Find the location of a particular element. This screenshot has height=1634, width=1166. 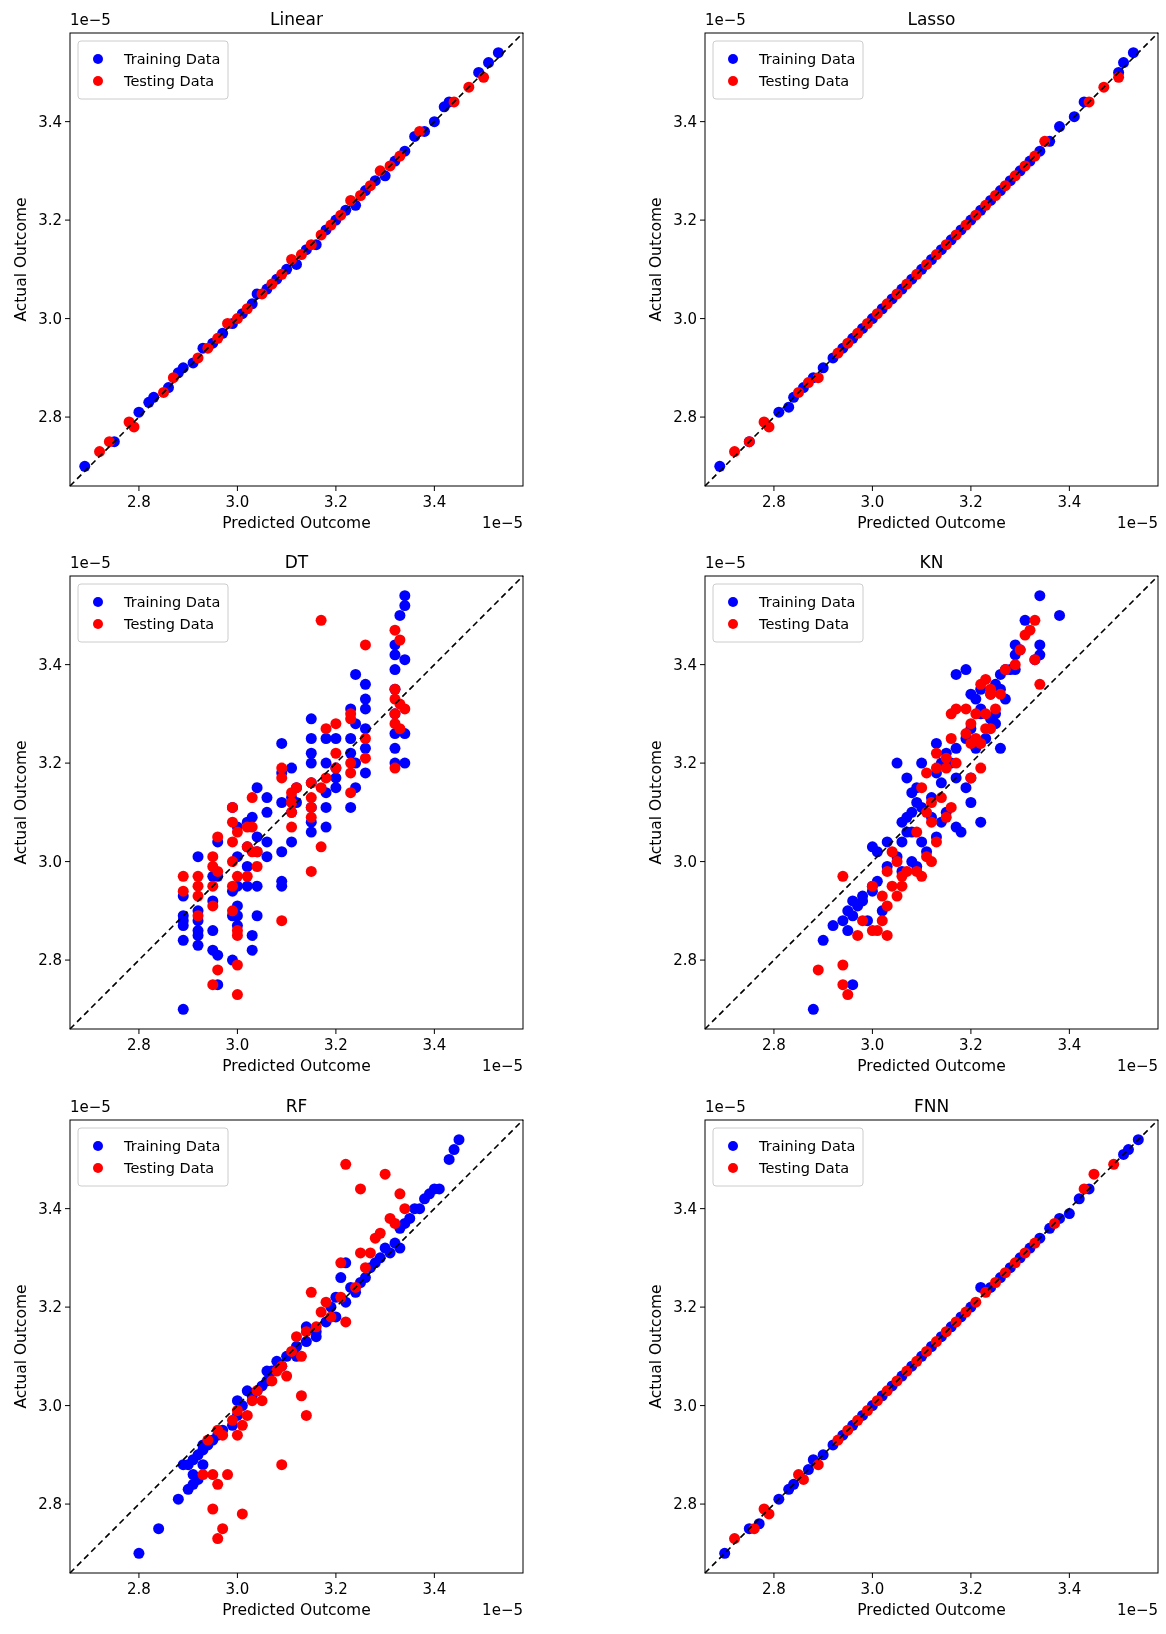

chart-title: DT is located at coordinates (296, 562).